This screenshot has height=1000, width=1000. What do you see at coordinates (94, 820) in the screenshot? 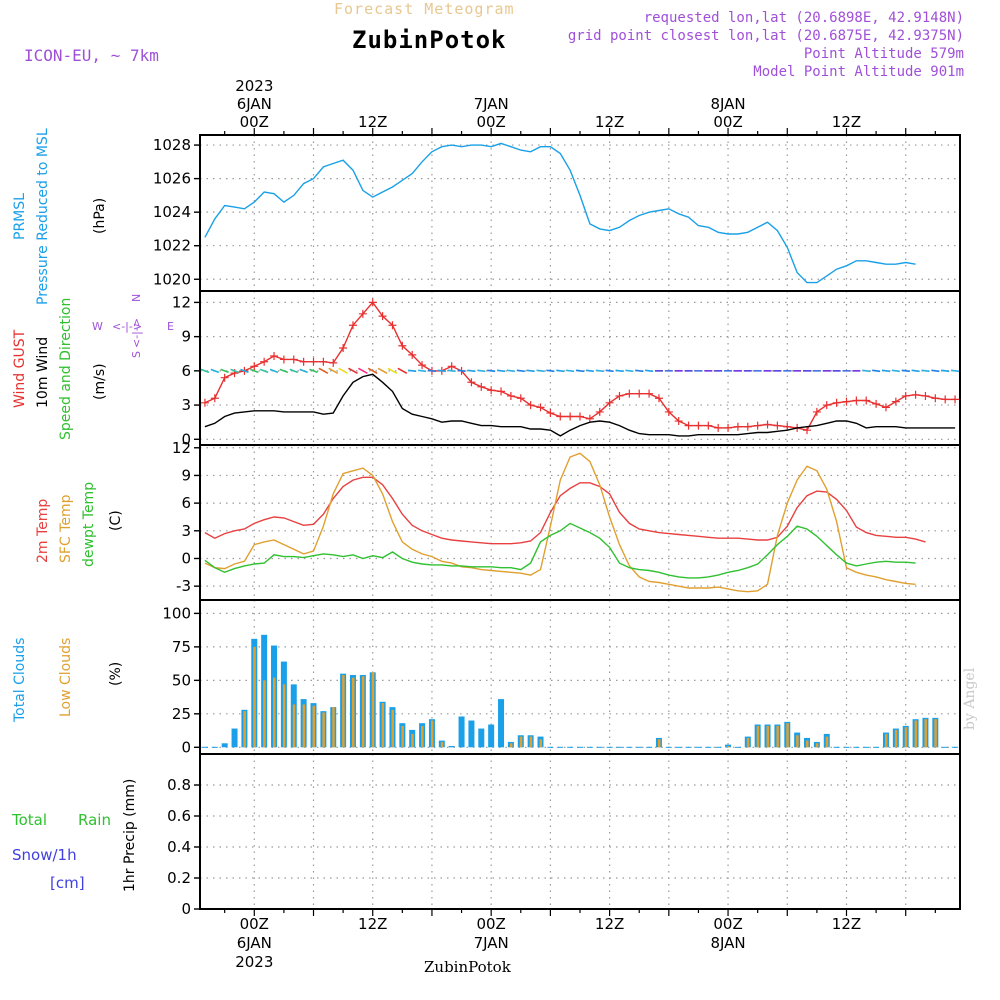
I see `precip-rain-label: Rain` at bounding box center [94, 820].